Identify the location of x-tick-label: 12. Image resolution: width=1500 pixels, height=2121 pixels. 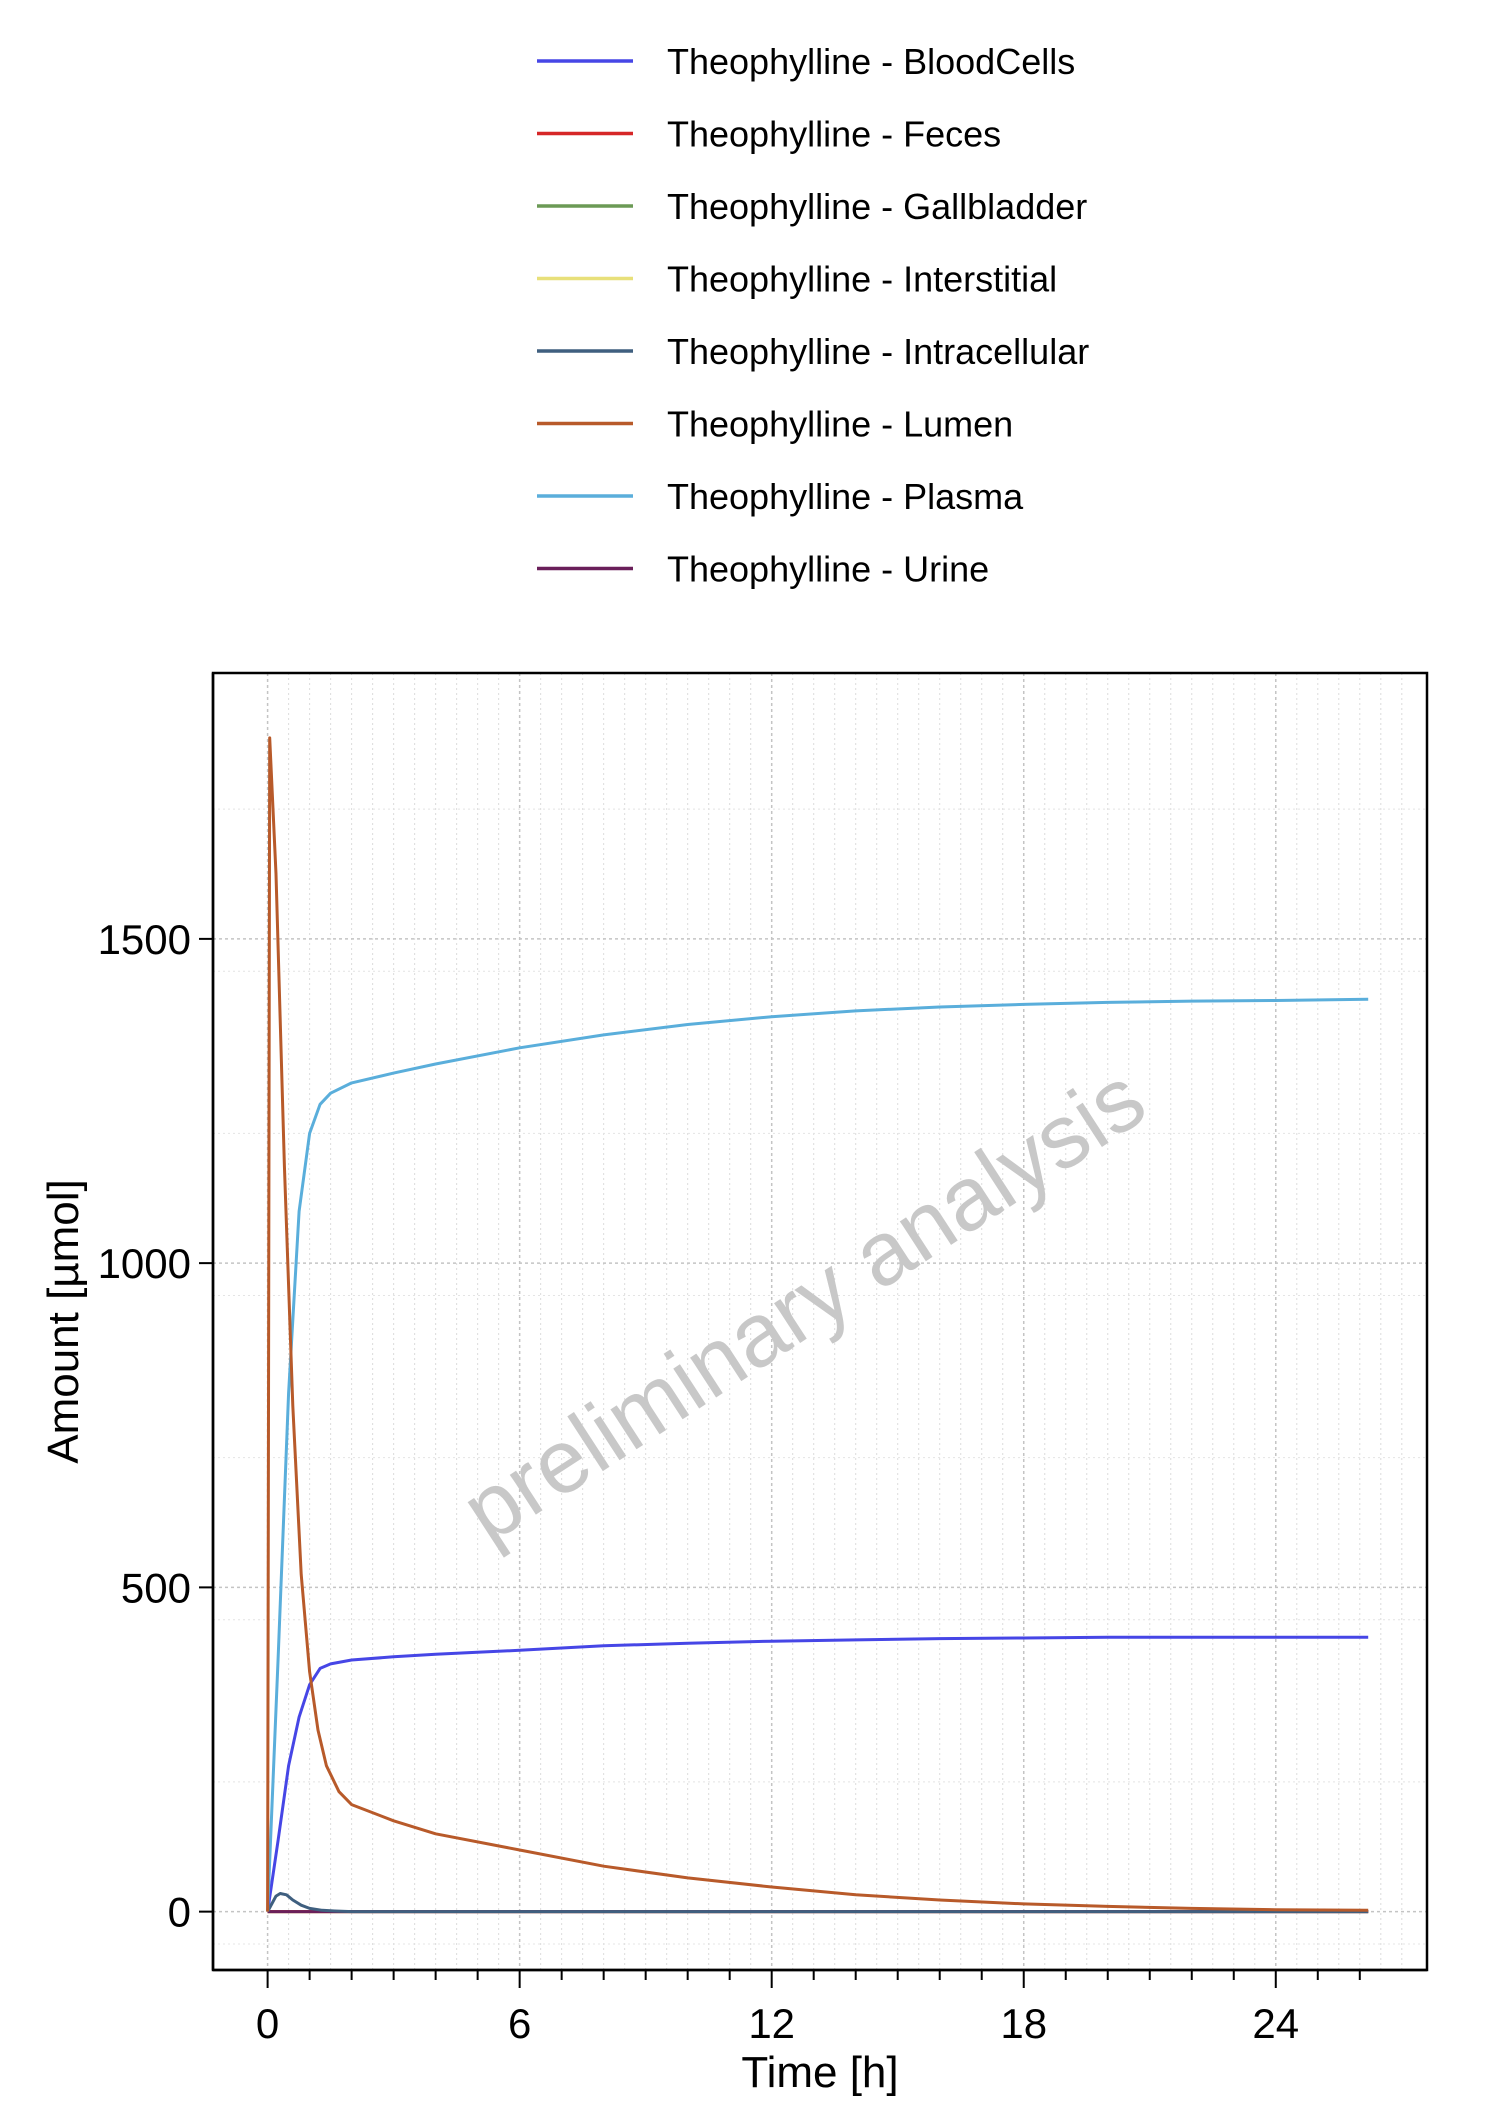
(771, 2023).